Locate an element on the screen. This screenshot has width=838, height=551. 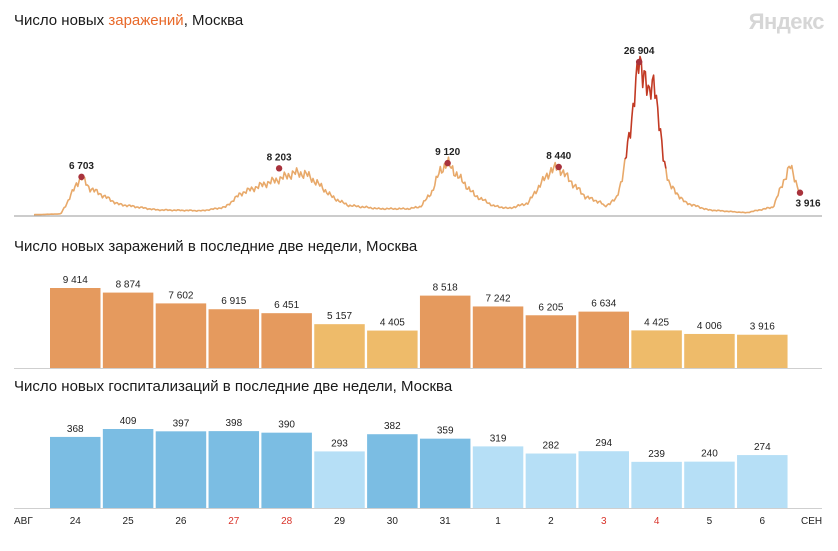
yandex-logo: Яндекс is located at coordinates (786, 21).